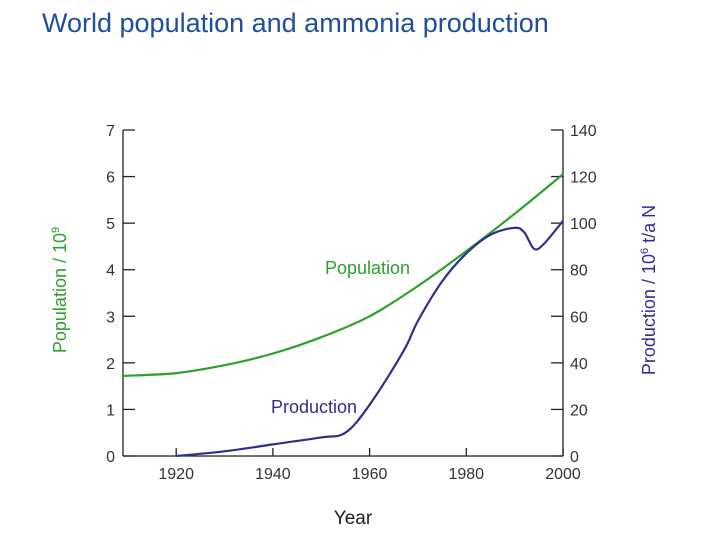  I want to click on series-label-population: Population, so click(367, 268).